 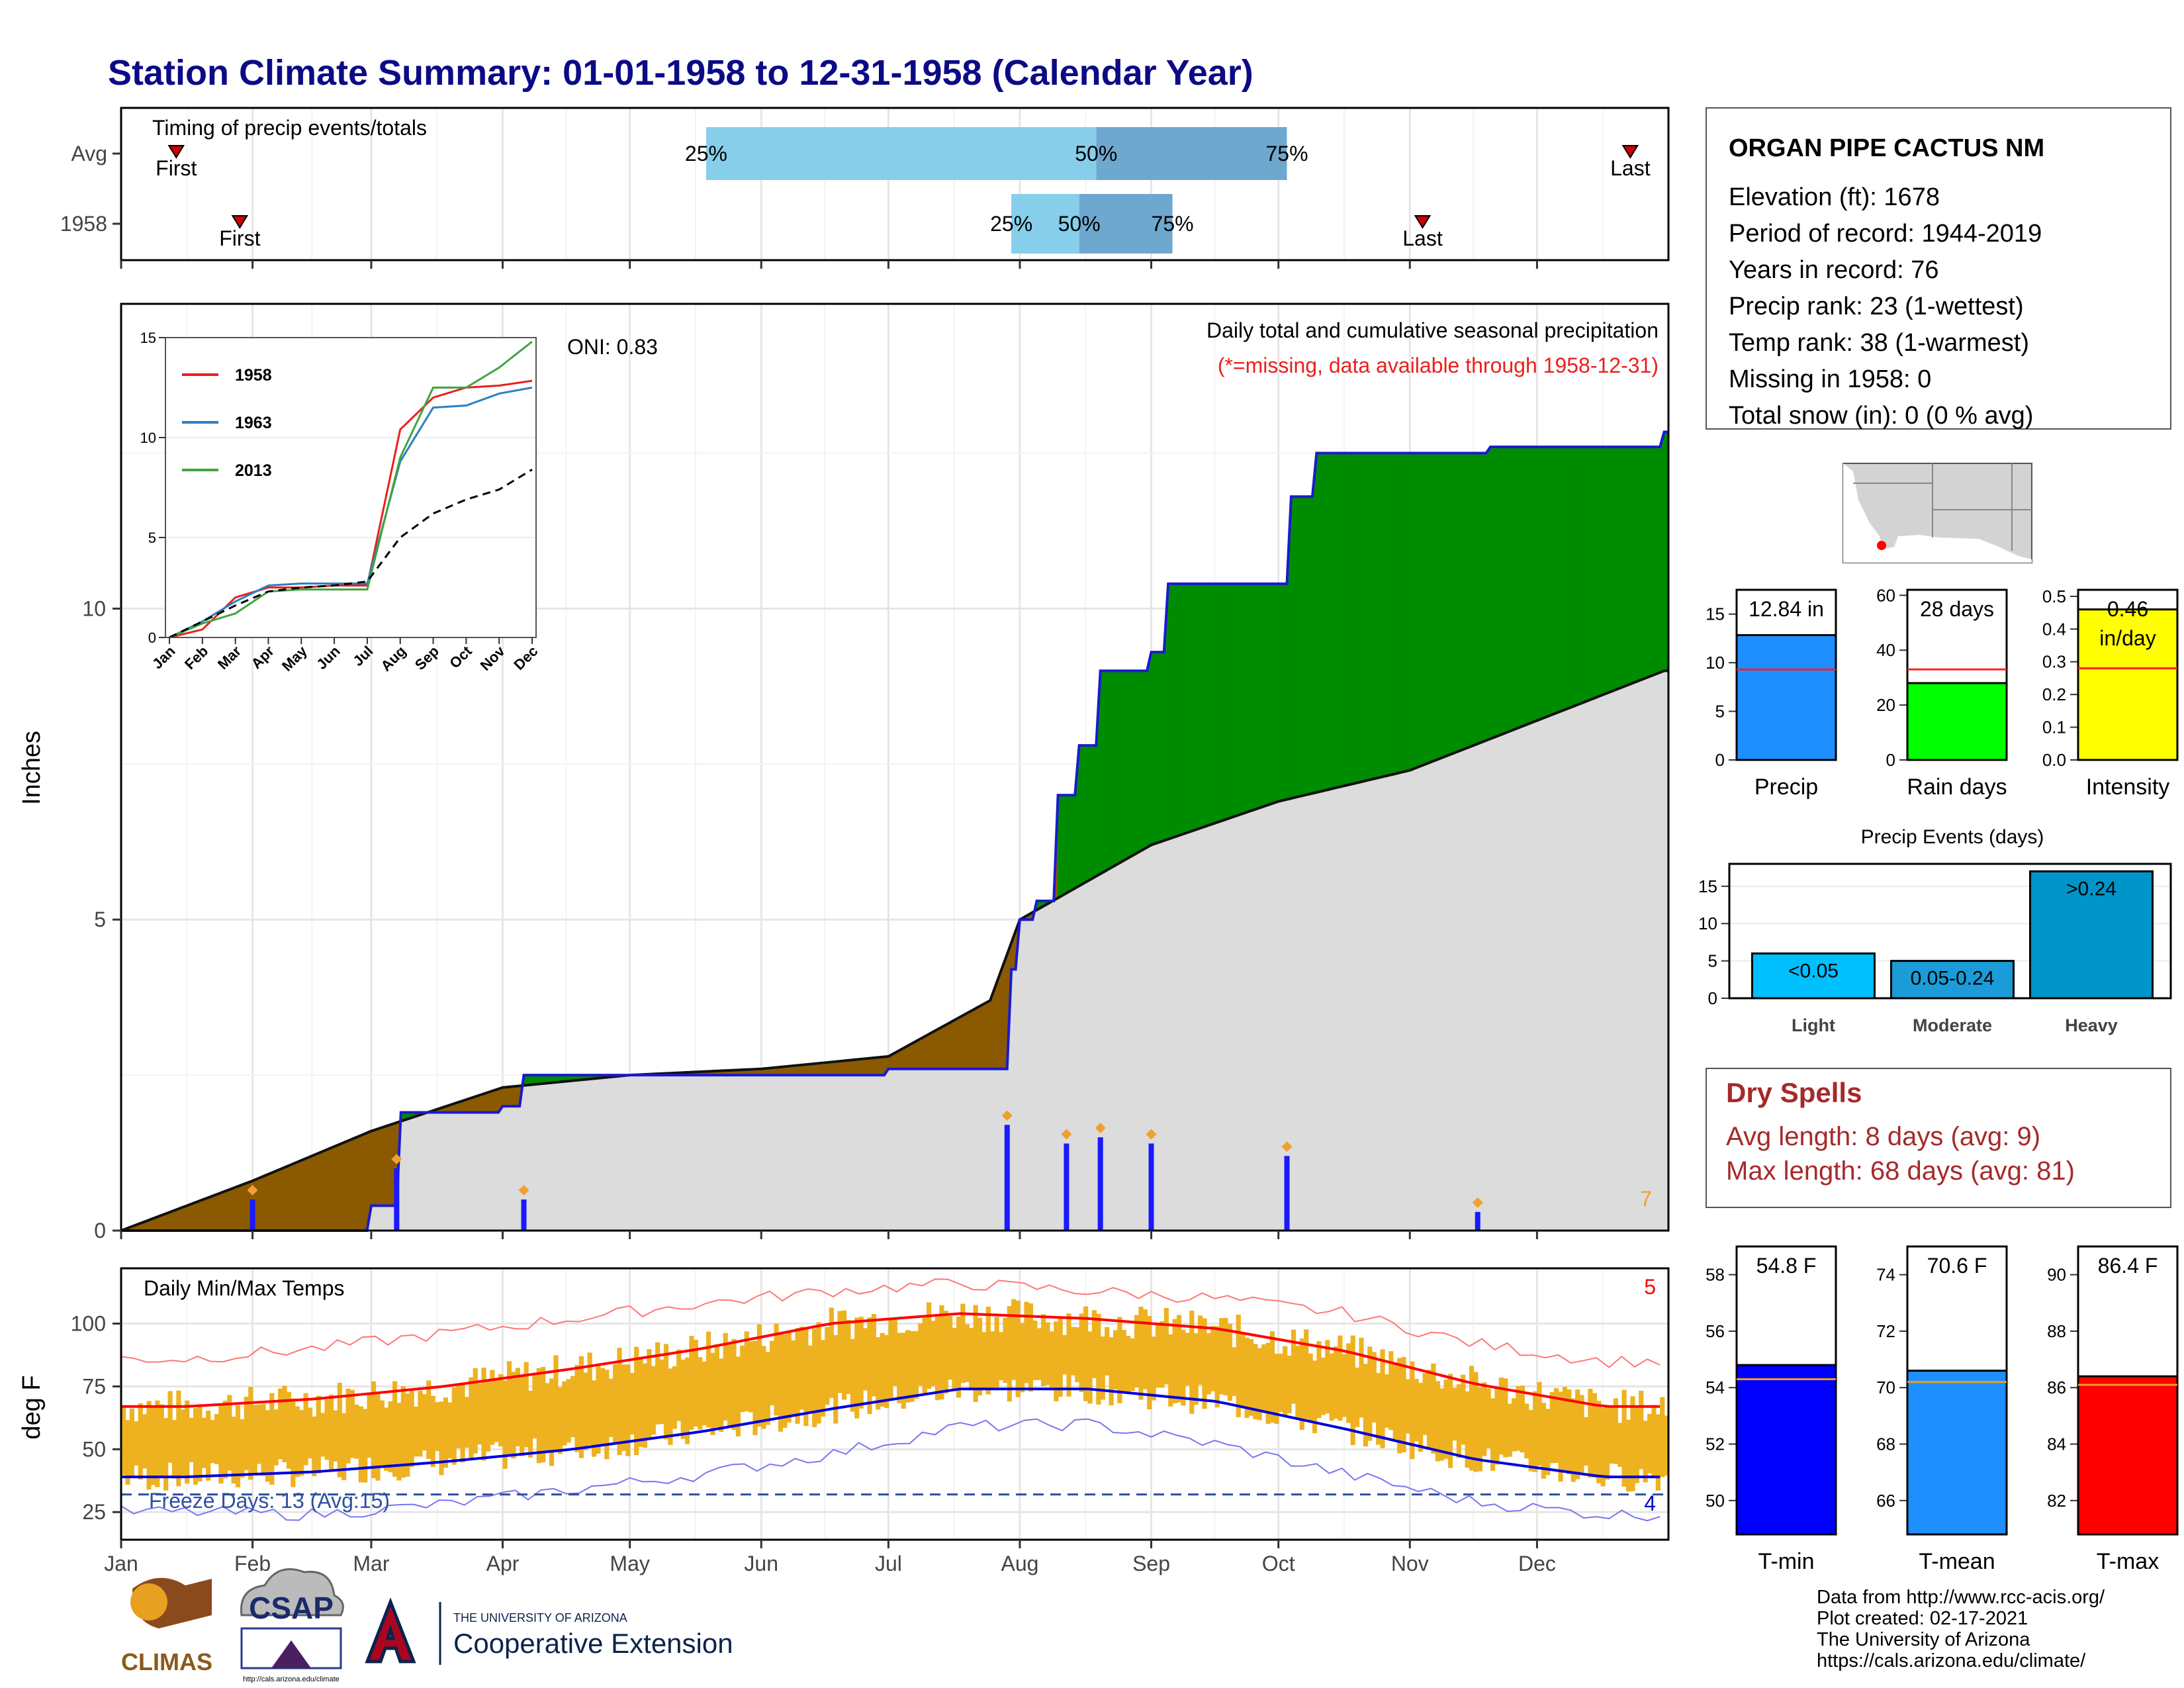 I want to click on temp-t-max-ytick-label: 82, so click(x=2056, y=1501).